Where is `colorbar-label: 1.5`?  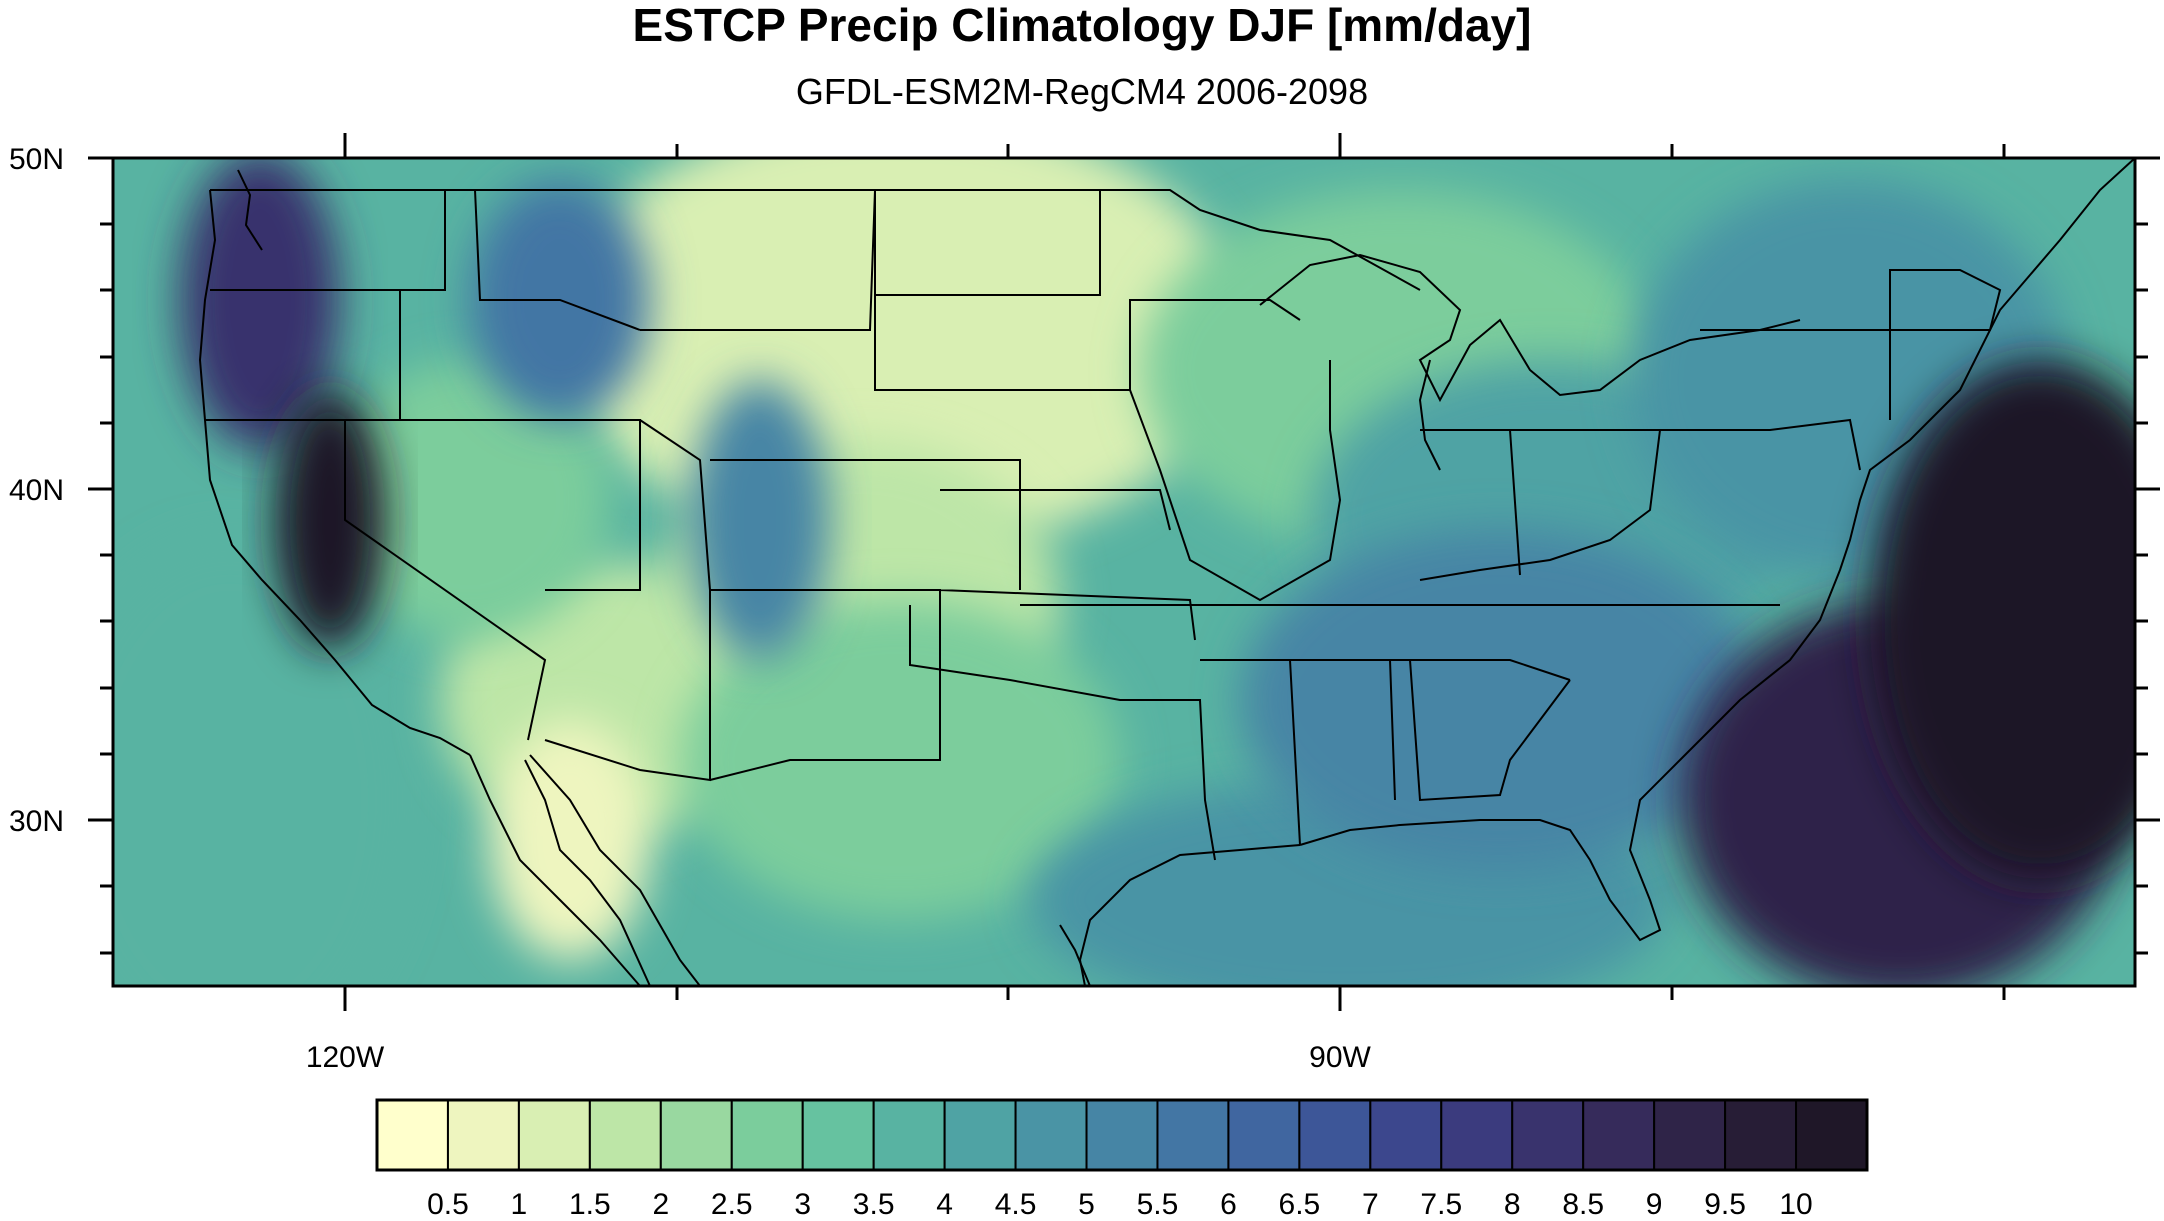 colorbar-label: 1.5 is located at coordinates (590, 1204).